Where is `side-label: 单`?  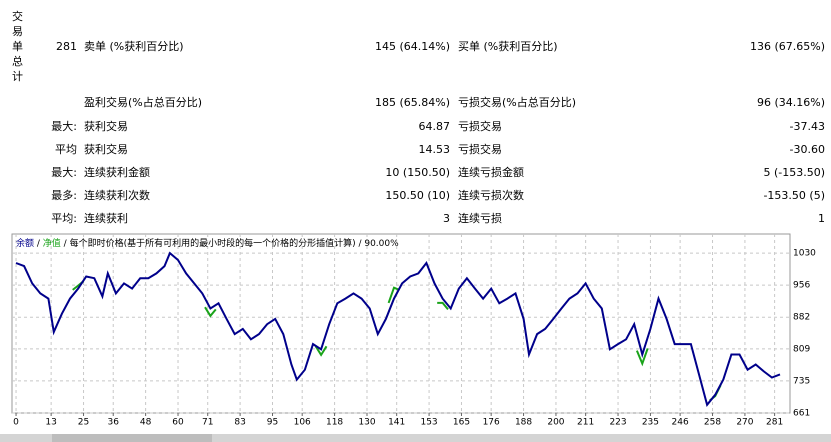 side-label: 单 is located at coordinates (17, 46).